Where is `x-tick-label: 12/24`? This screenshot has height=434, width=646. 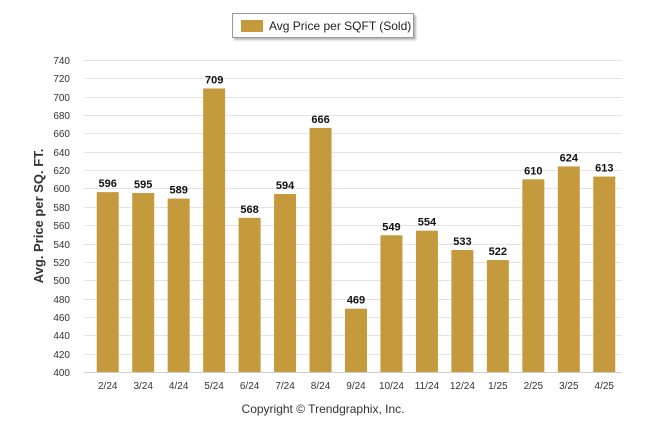
x-tick-label: 12/24 is located at coordinates (462, 386).